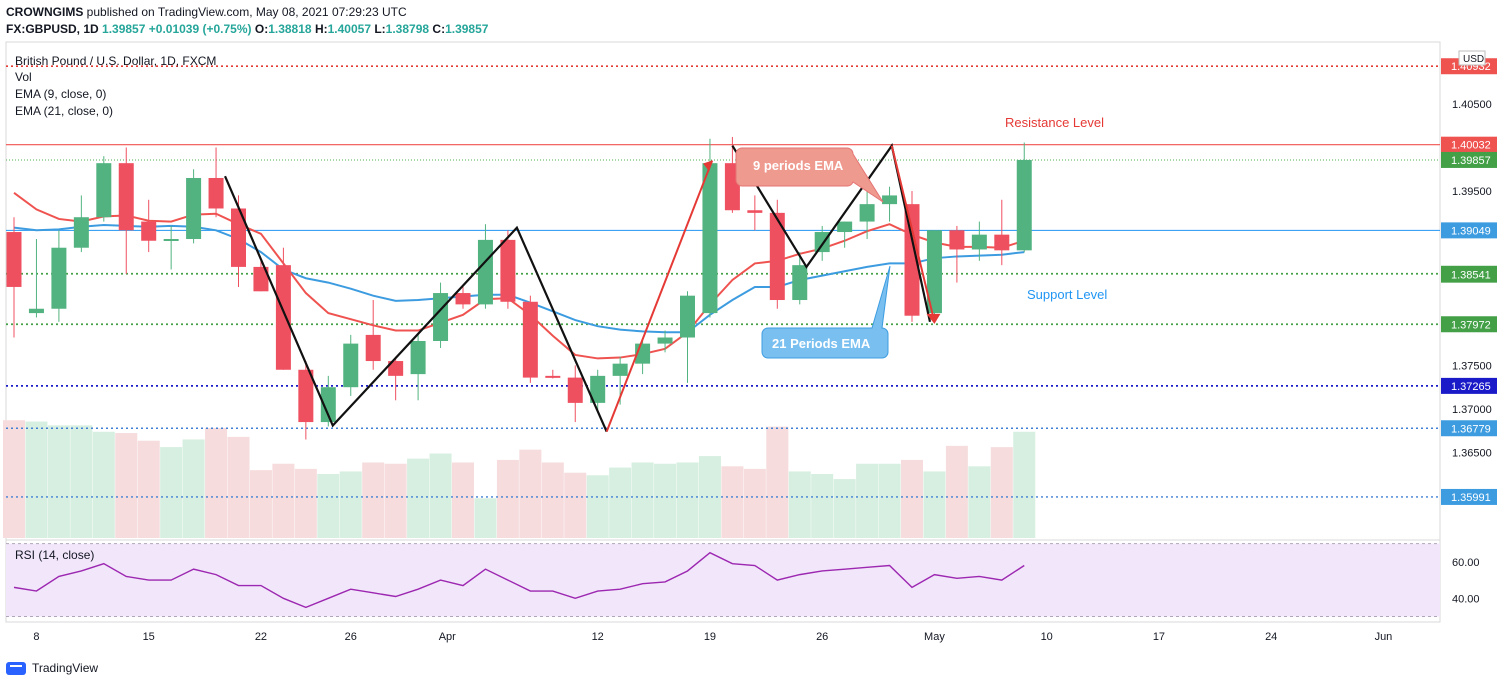 The height and width of the screenshot is (688, 1508). Describe the element at coordinates (1472, 366) in the screenshot. I see `price-tick-label: 1.37500` at that location.